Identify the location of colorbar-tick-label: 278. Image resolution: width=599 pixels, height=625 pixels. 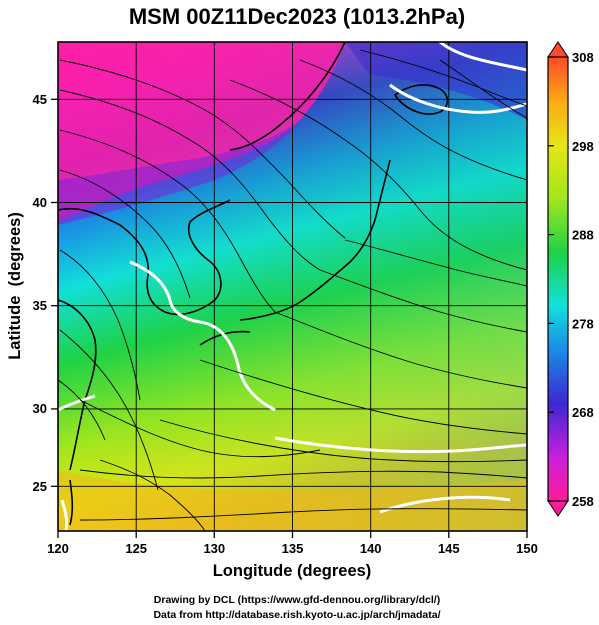
(583, 323).